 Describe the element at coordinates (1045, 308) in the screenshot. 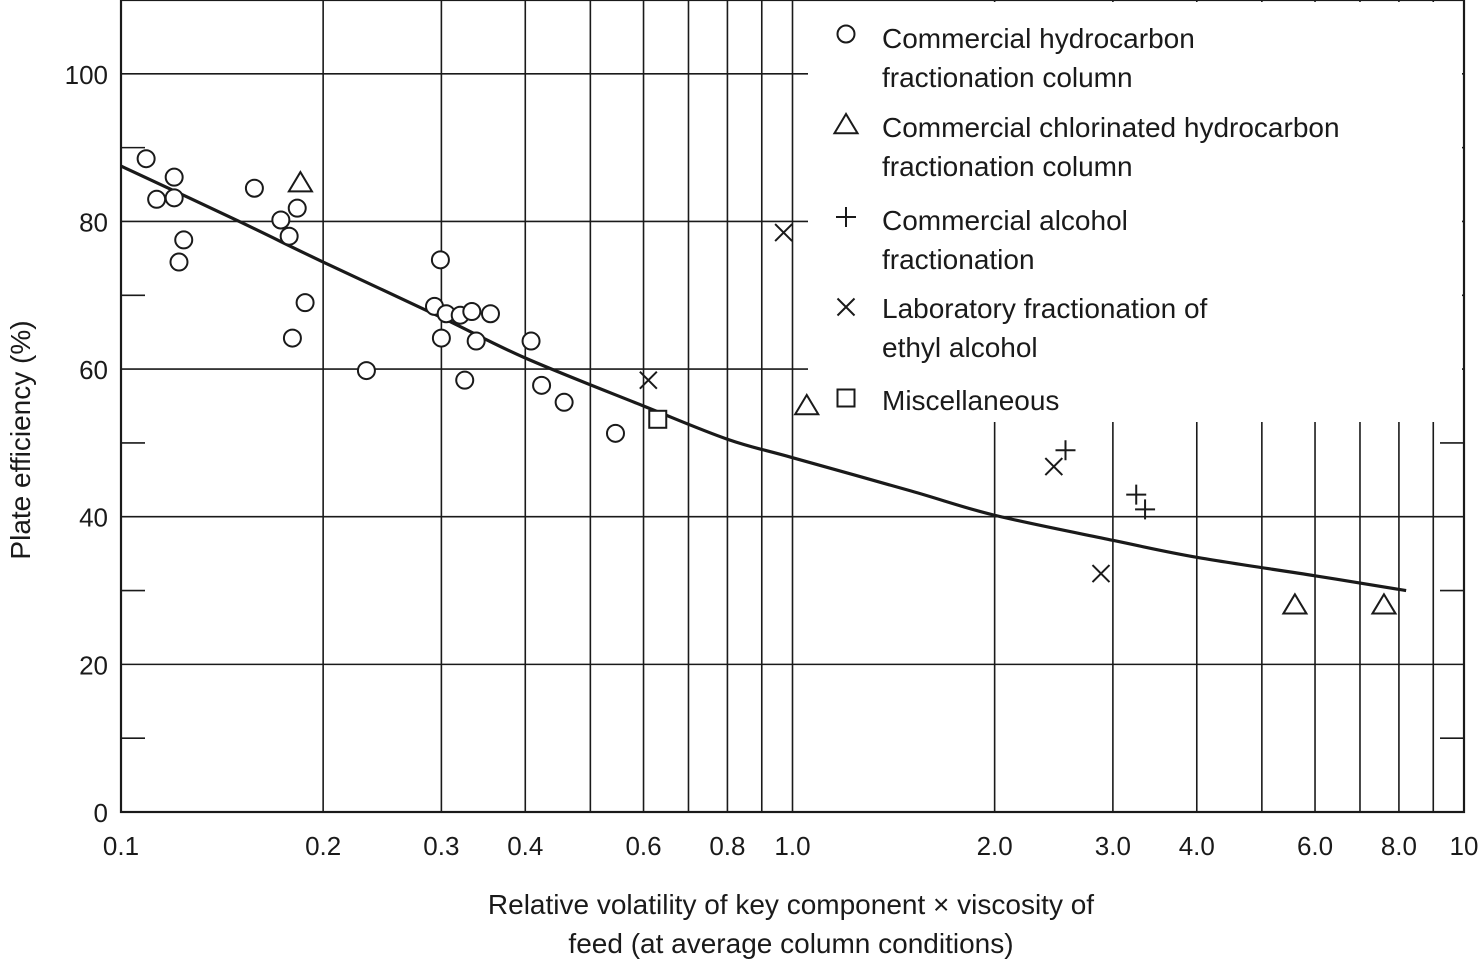

I see `legend-label-3-line-0: Laboratory fractionation of` at that location.